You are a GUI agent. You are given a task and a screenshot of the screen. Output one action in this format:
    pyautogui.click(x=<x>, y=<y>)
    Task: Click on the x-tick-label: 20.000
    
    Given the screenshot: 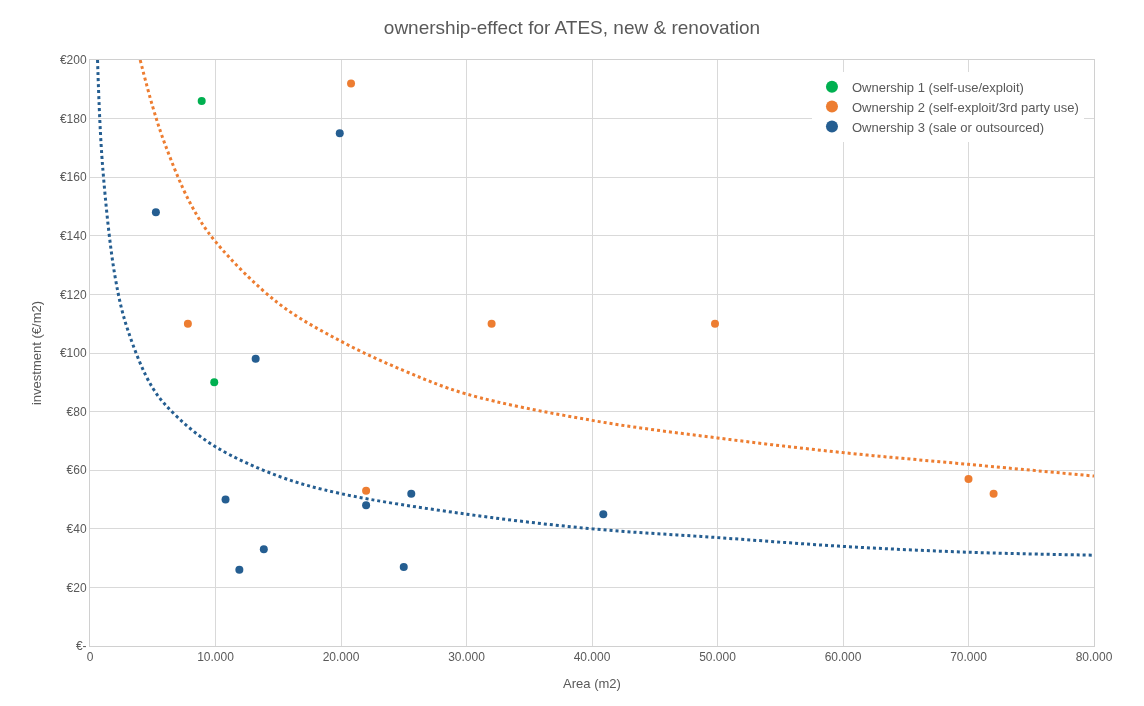 What is the action you would take?
    pyautogui.click(x=341, y=657)
    